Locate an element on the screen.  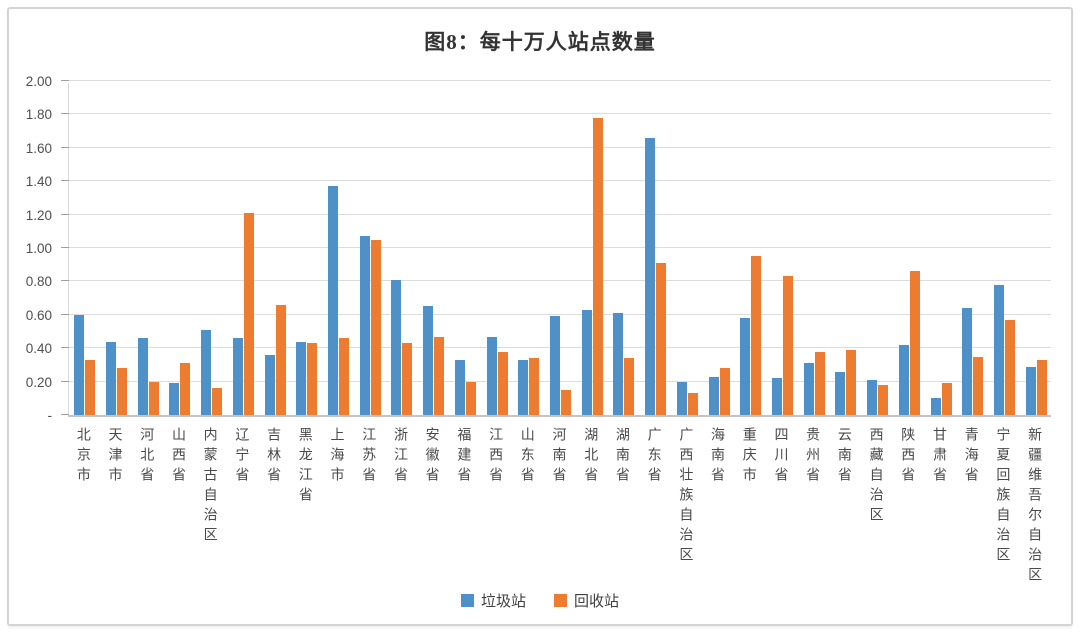
x-tick-label: 湖南省 is located at coordinates (622, 457).